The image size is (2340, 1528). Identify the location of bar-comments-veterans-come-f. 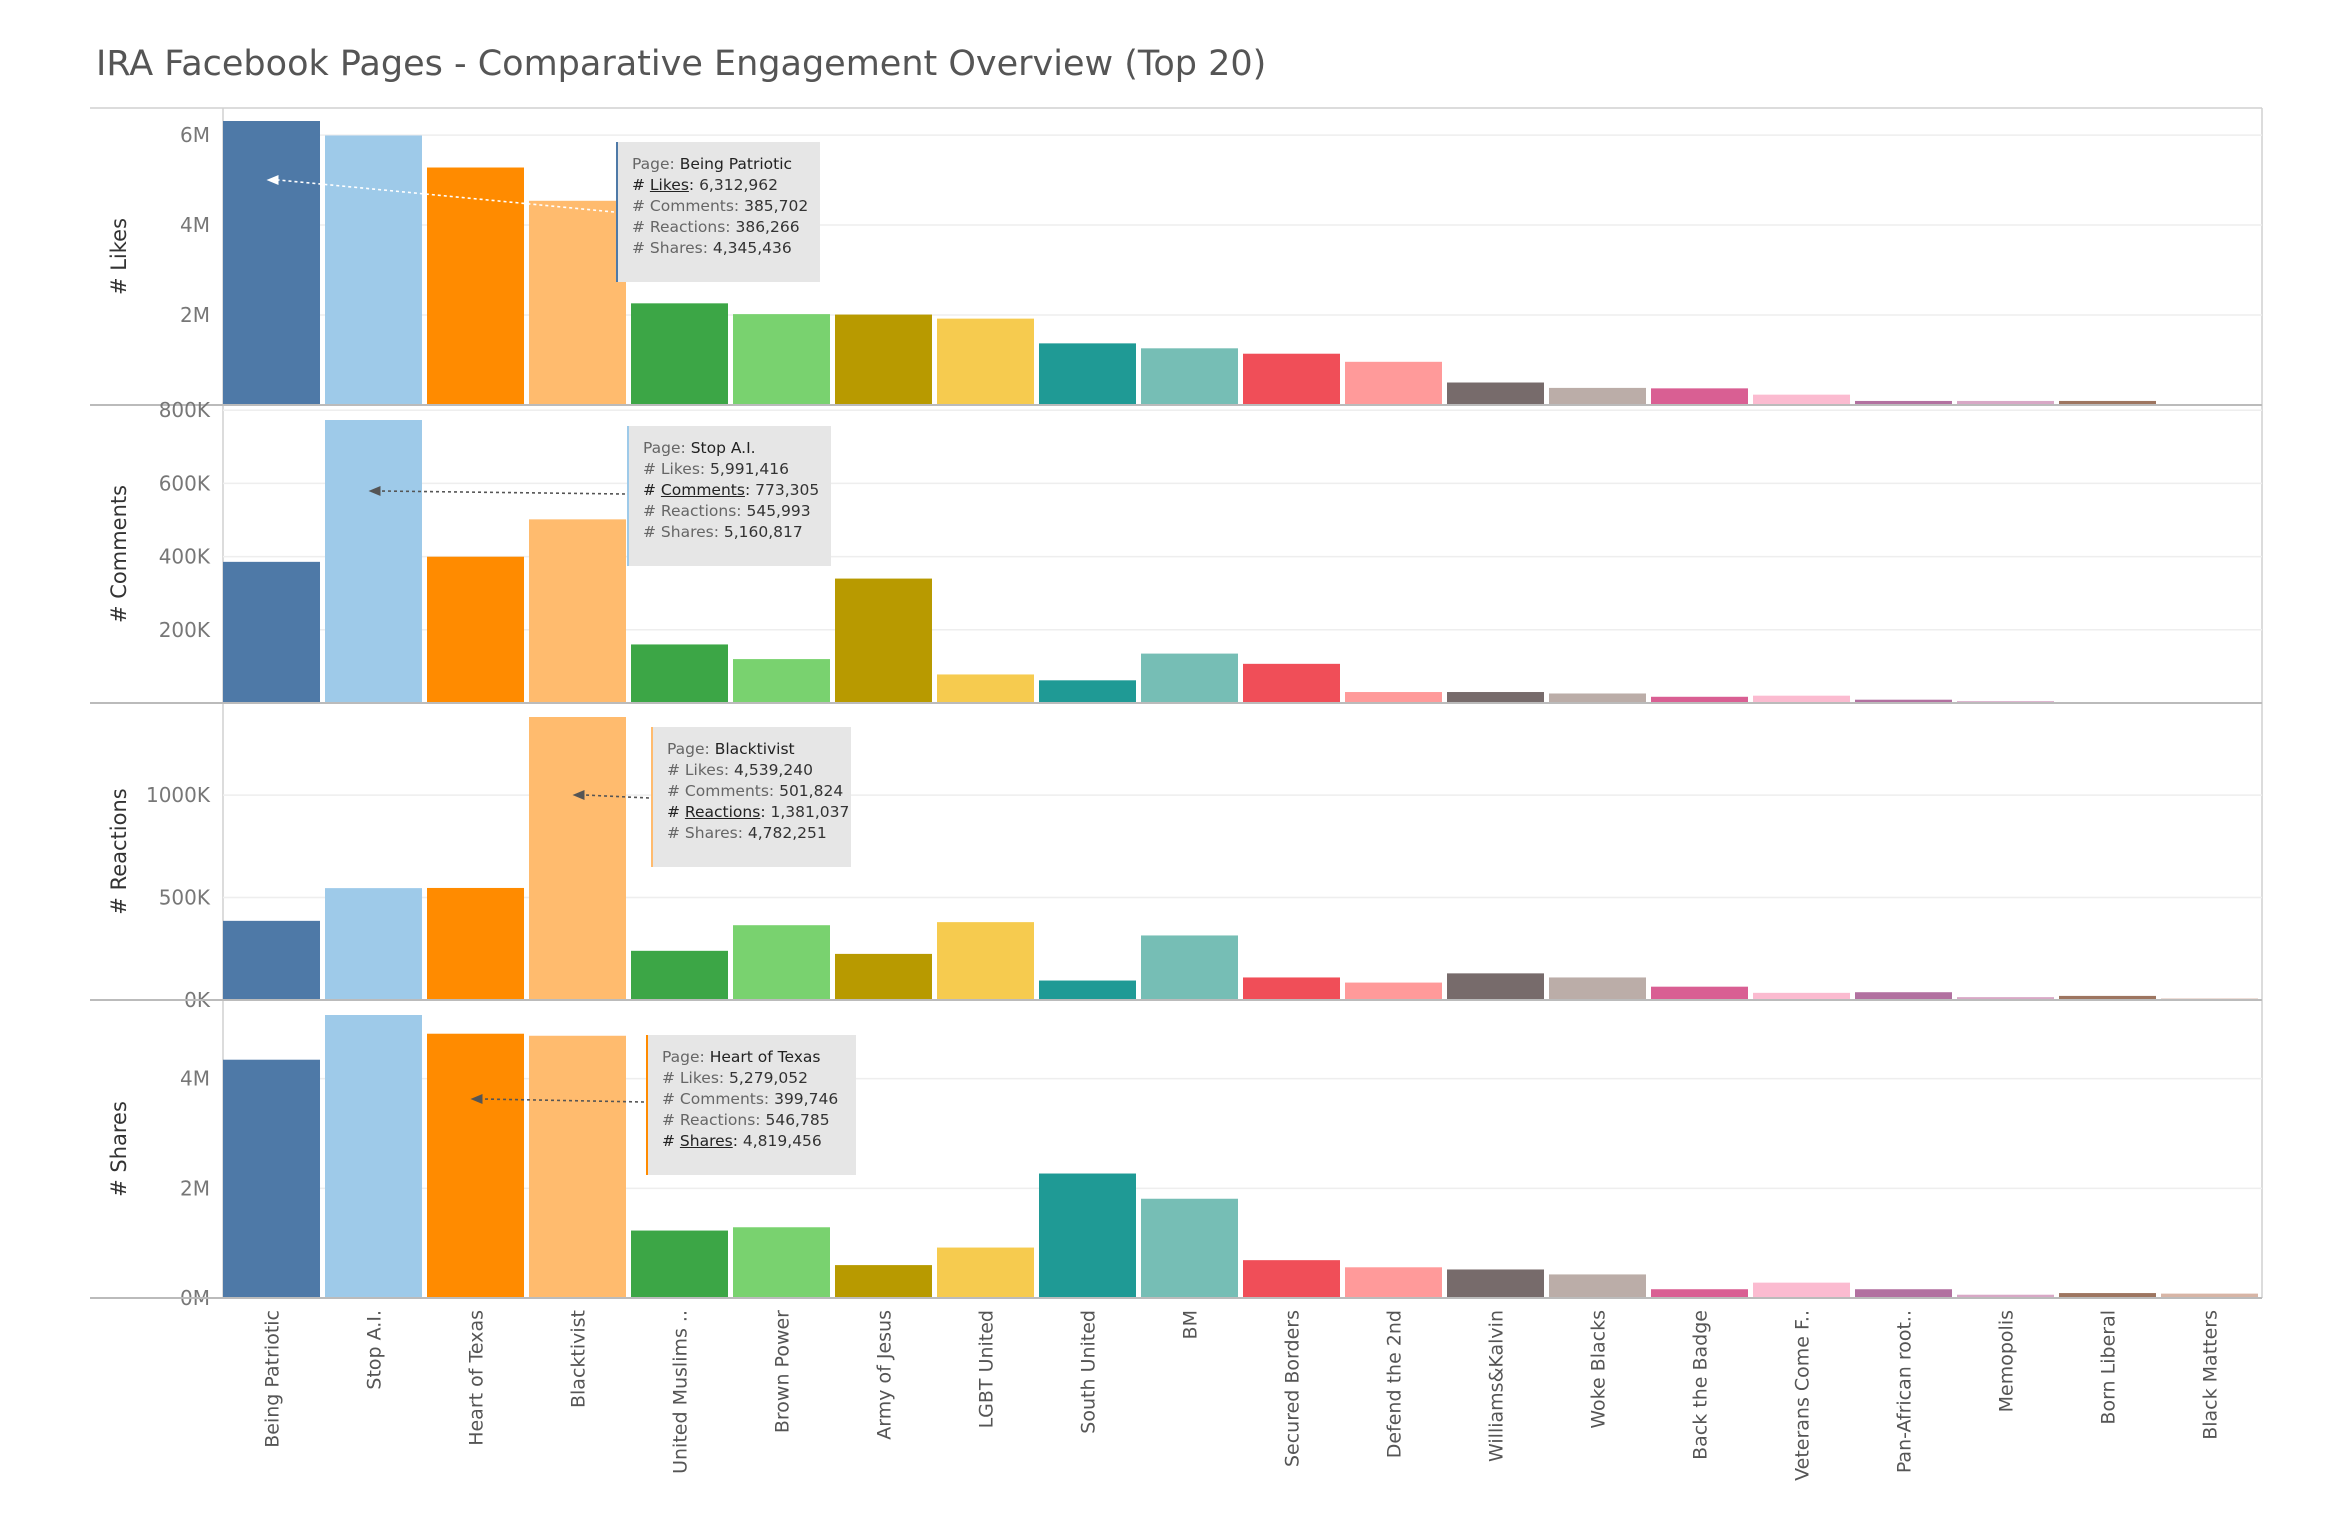
(1801, 699).